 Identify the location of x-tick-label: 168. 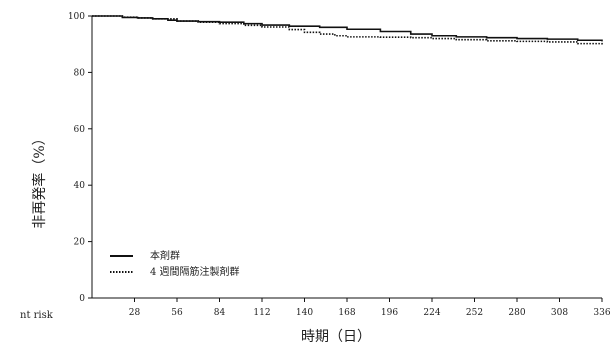
(346, 313).